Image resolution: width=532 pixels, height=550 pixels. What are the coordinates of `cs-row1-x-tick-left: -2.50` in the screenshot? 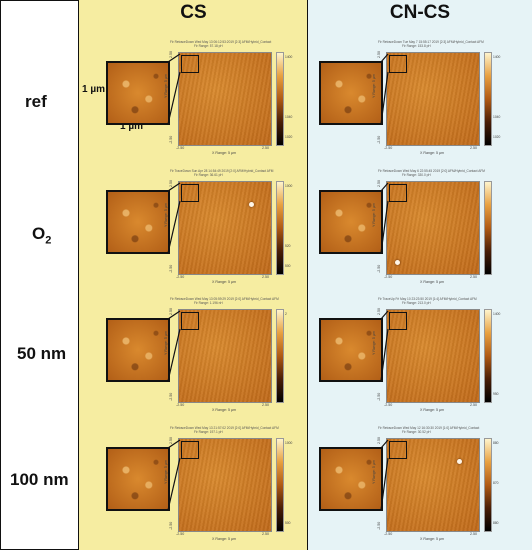 It's located at (180, 148).